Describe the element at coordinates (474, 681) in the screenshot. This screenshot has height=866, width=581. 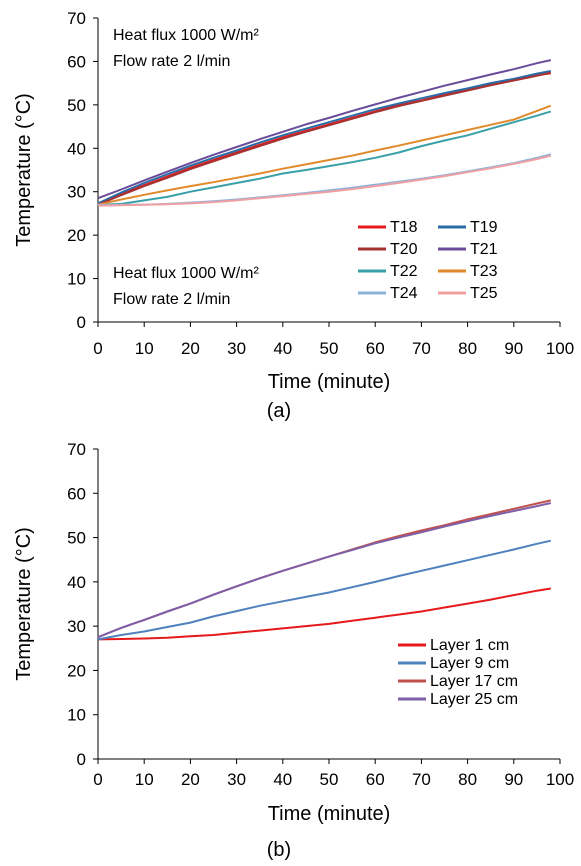
I see `legend-label: Layer 17 cm` at that location.